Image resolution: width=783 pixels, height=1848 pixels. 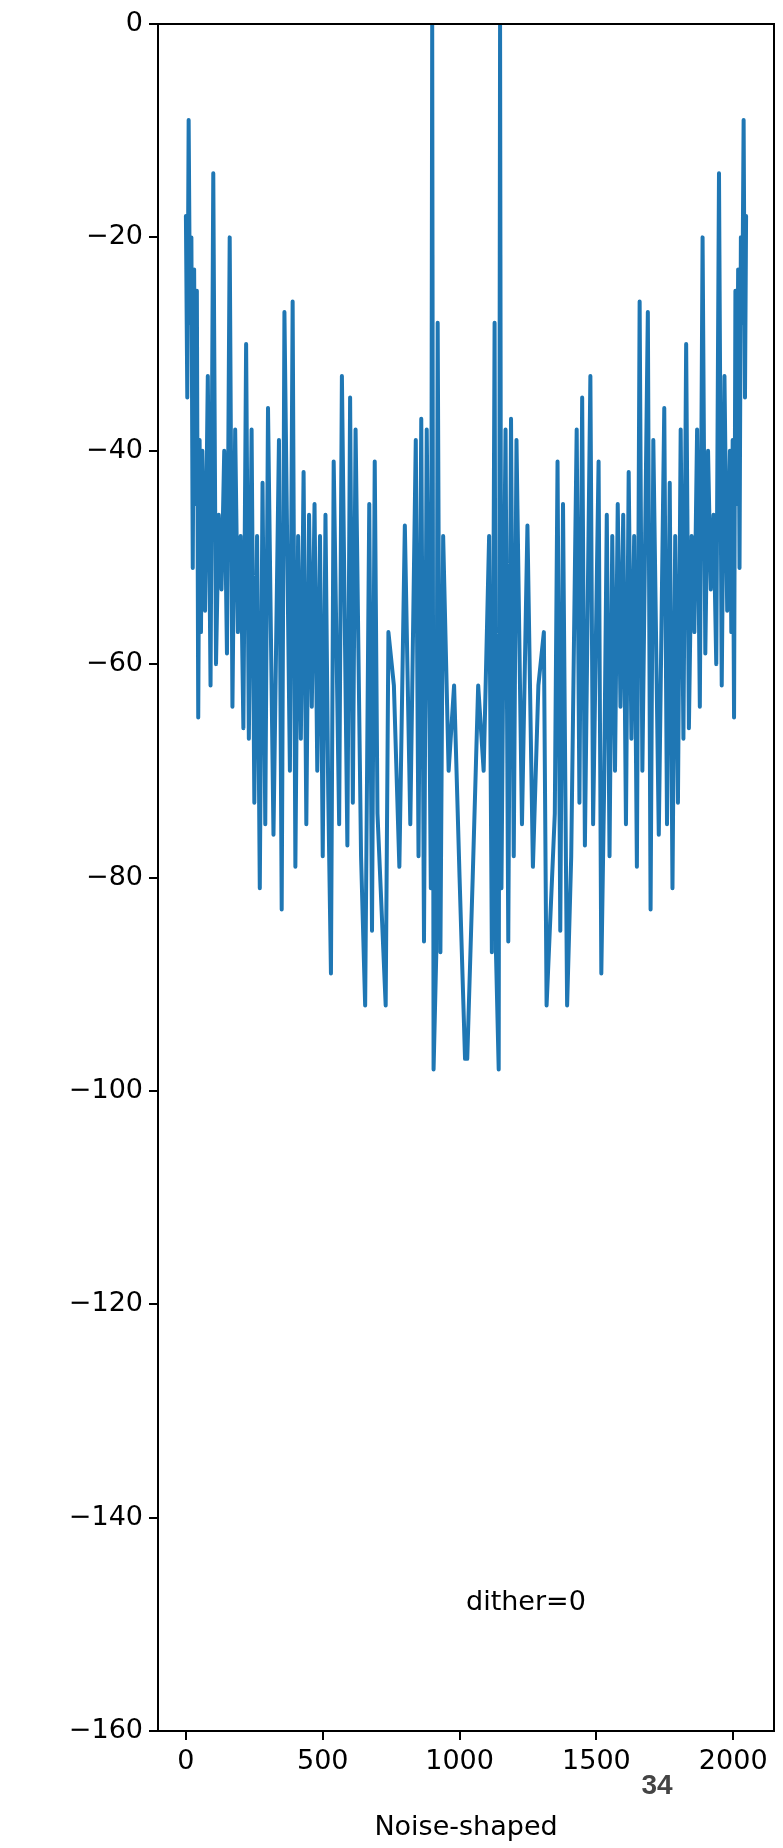 I want to click on x-tick-label: 1500, so click(x=596, y=1760).